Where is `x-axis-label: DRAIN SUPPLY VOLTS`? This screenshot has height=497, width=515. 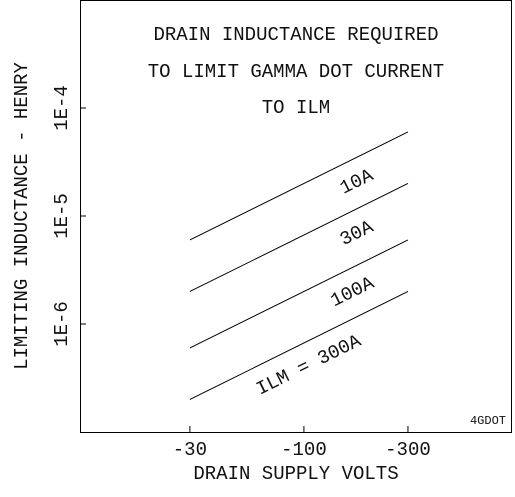 x-axis-label: DRAIN SUPPLY VOLTS is located at coordinates (295, 474).